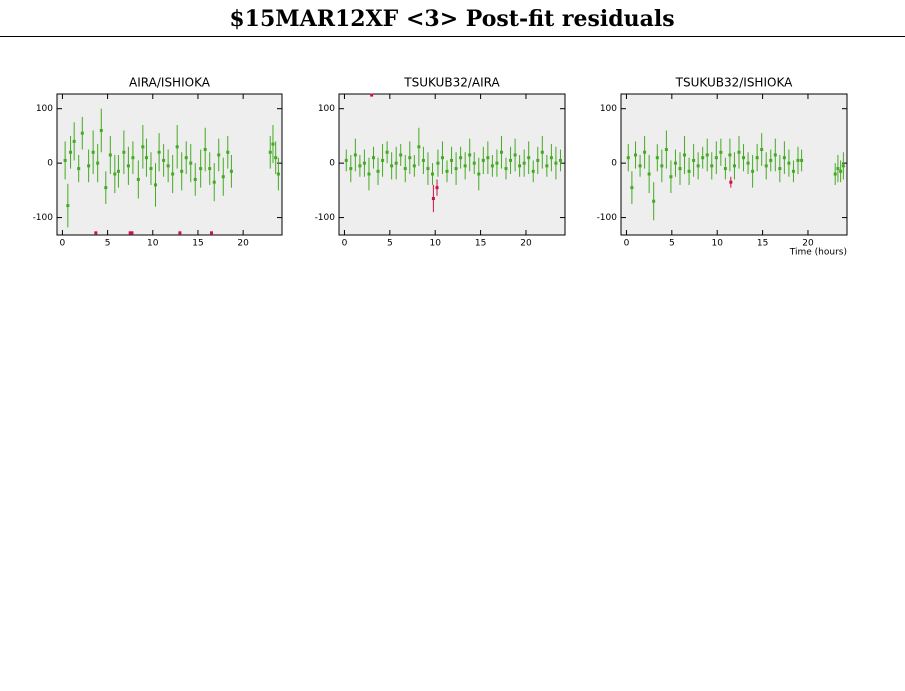  Describe the element at coordinates (451, 19) in the screenshot. I see `page-title: $15MAR12XF <3> Post-fit residuals` at that location.